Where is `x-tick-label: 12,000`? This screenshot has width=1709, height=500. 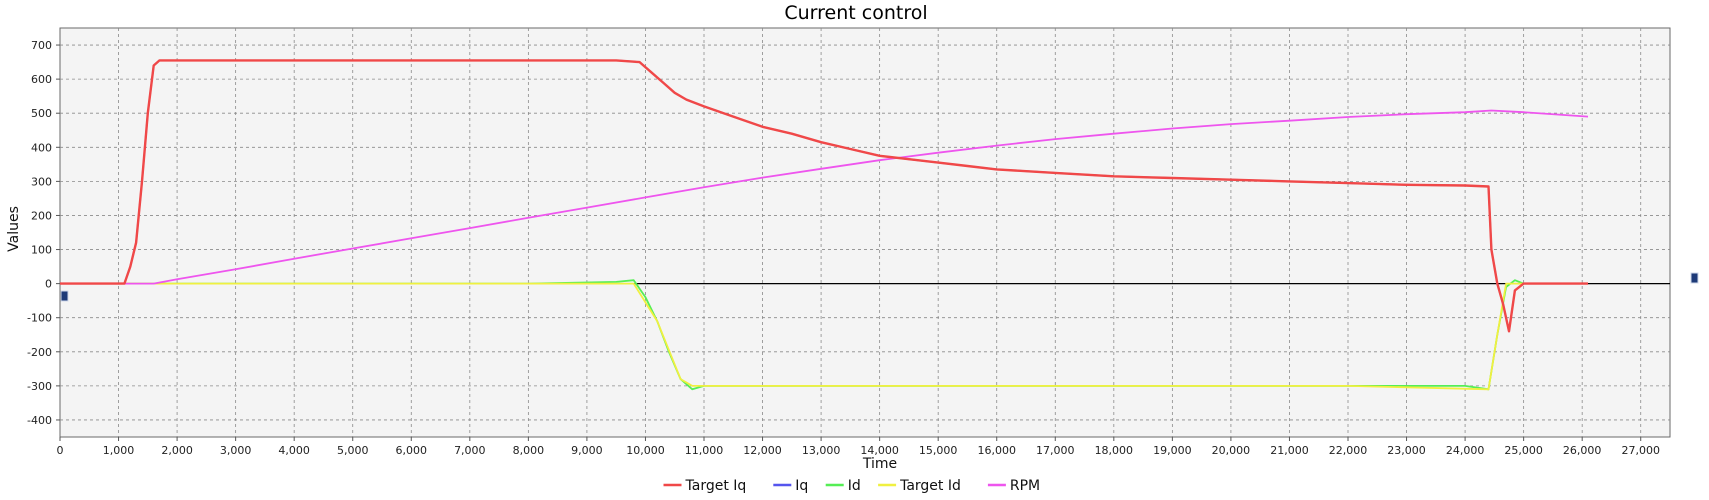
x-tick-label: 12,000 is located at coordinates (762, 450).